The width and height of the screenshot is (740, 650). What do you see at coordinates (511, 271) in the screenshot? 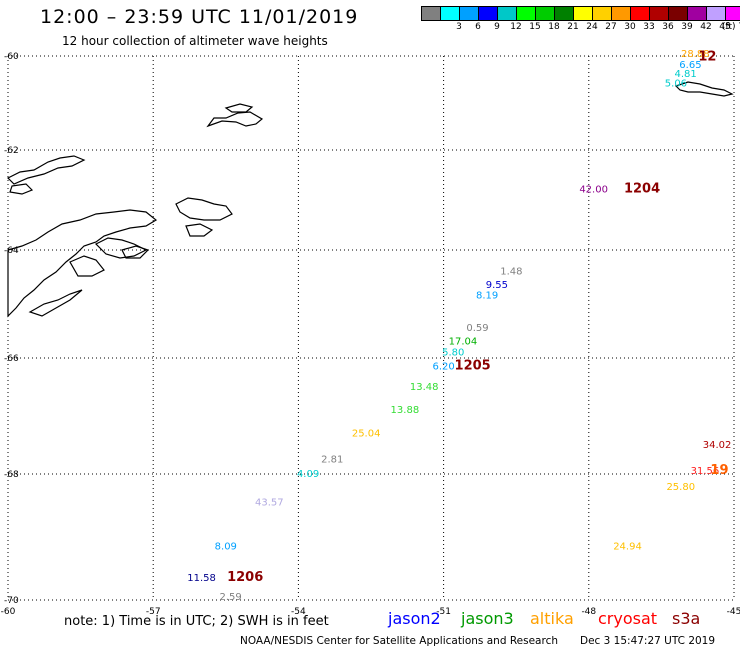
I see `wave-height-value: 1.48` at bounding box center [511, 271].